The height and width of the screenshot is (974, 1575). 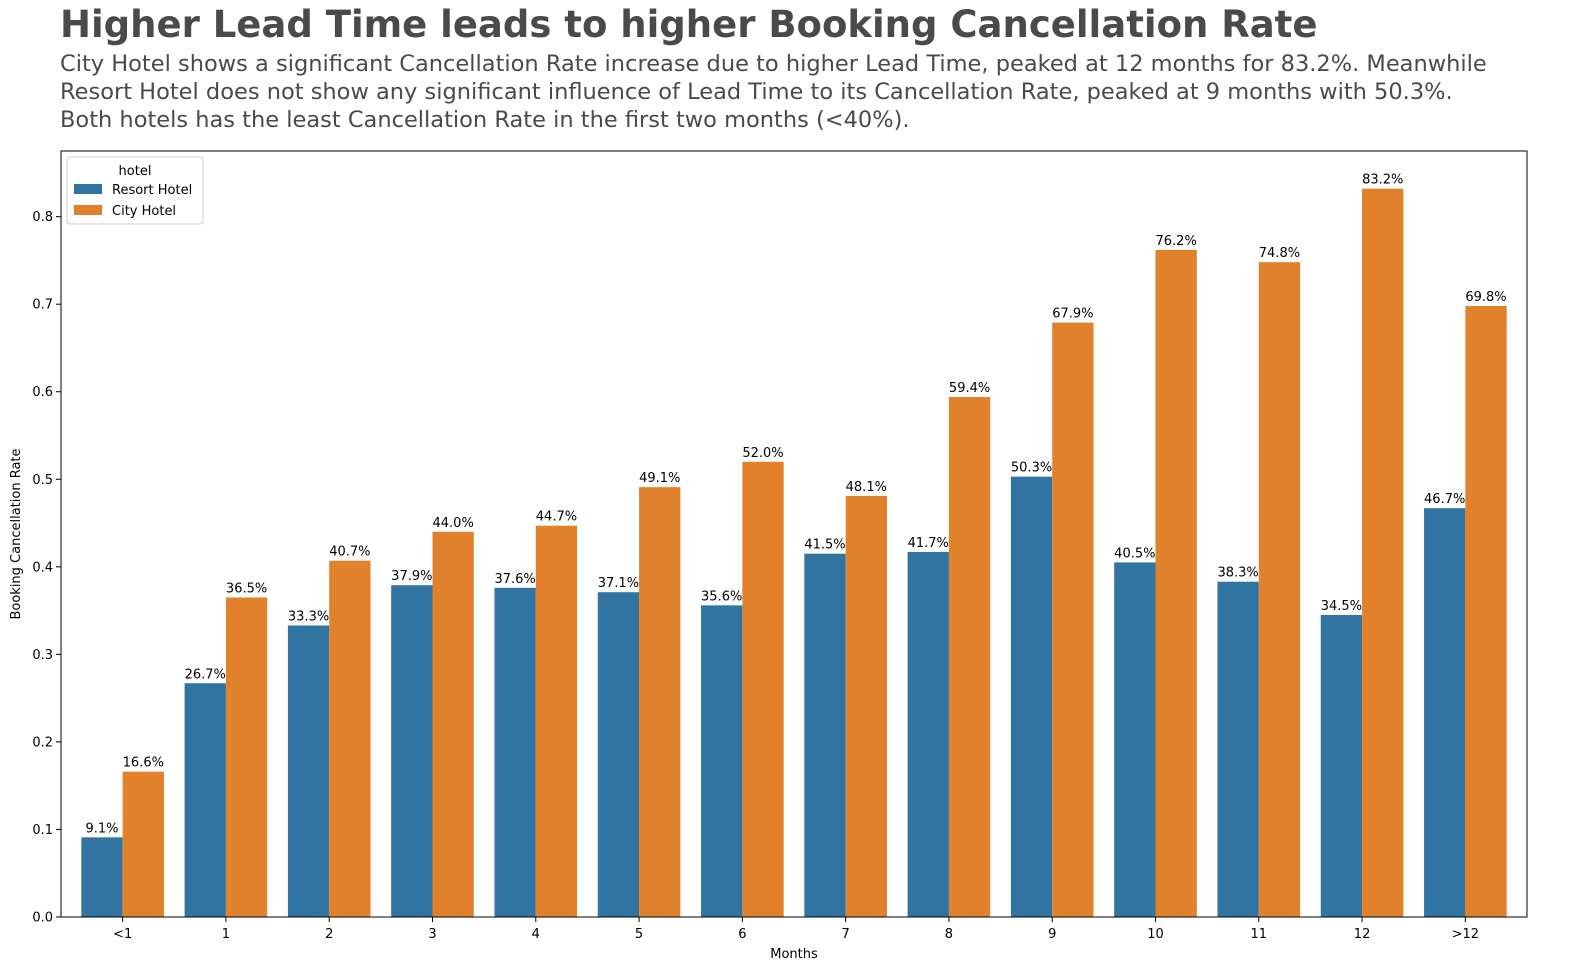 I want to click on y-tick-label: 0.0, so click(x=42, y=918).